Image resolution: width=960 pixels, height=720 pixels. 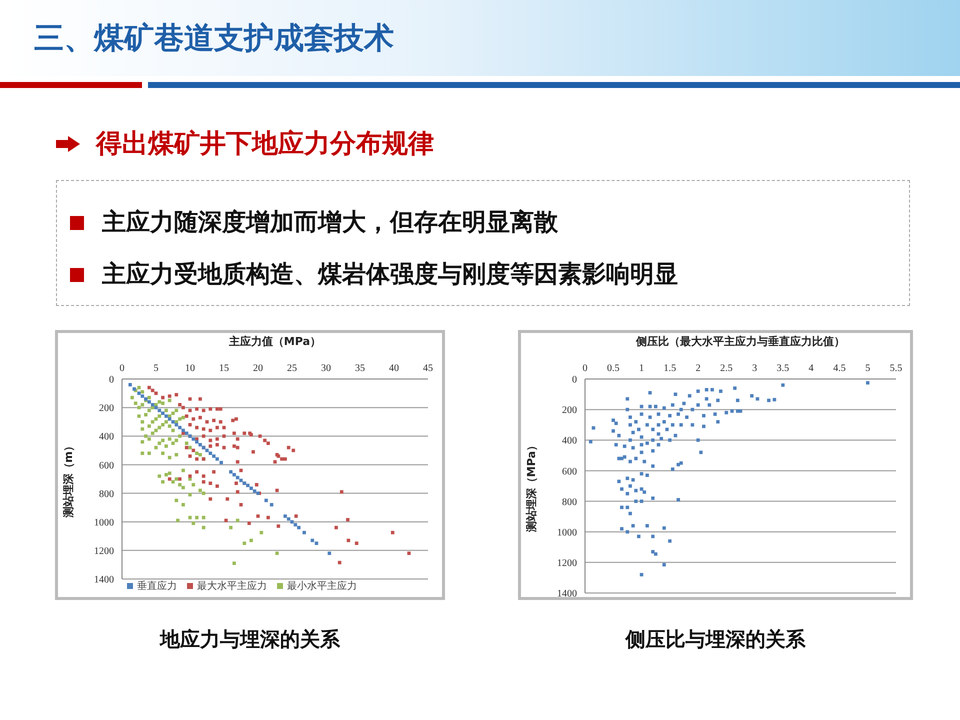 What do you see at coordinates (641, 368) in the screenshot?
I see `x-tick-label: 1` at bounding box center [641, 368].